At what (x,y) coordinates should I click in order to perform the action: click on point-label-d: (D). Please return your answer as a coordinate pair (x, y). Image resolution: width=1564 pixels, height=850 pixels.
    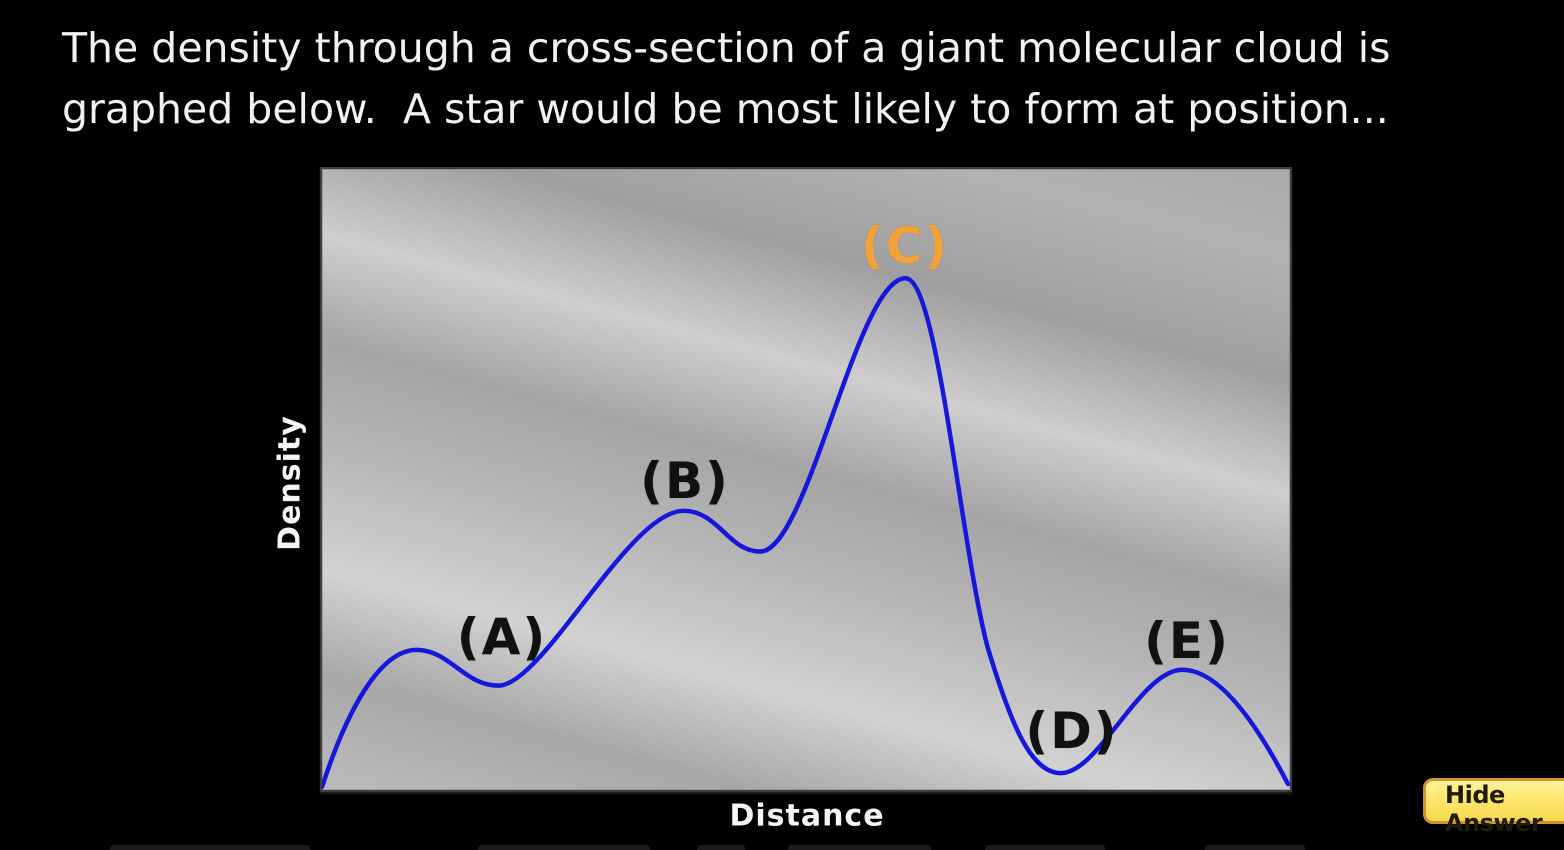
    Looking at the image, I should click on (1072, 731).